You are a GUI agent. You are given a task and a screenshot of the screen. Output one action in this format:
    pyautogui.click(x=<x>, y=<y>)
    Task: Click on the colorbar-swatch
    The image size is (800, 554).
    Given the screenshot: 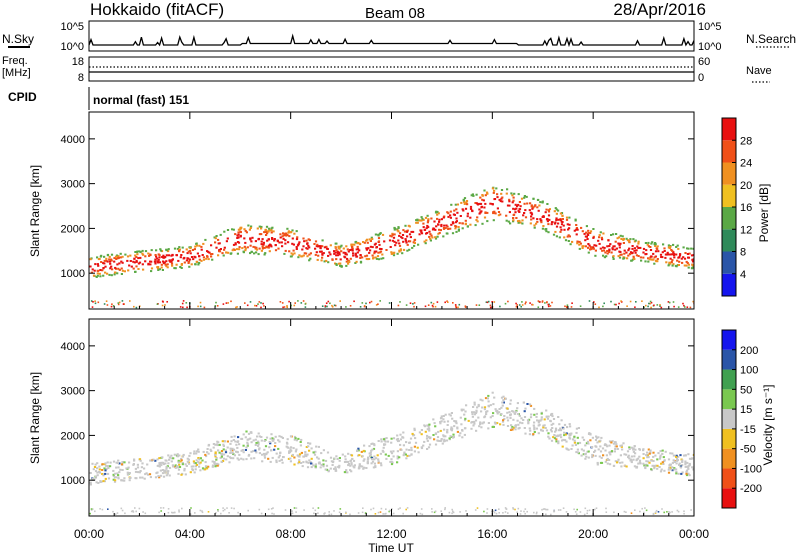 What is the action you would take?
    pyautogui.click(x=729, y=458)
    